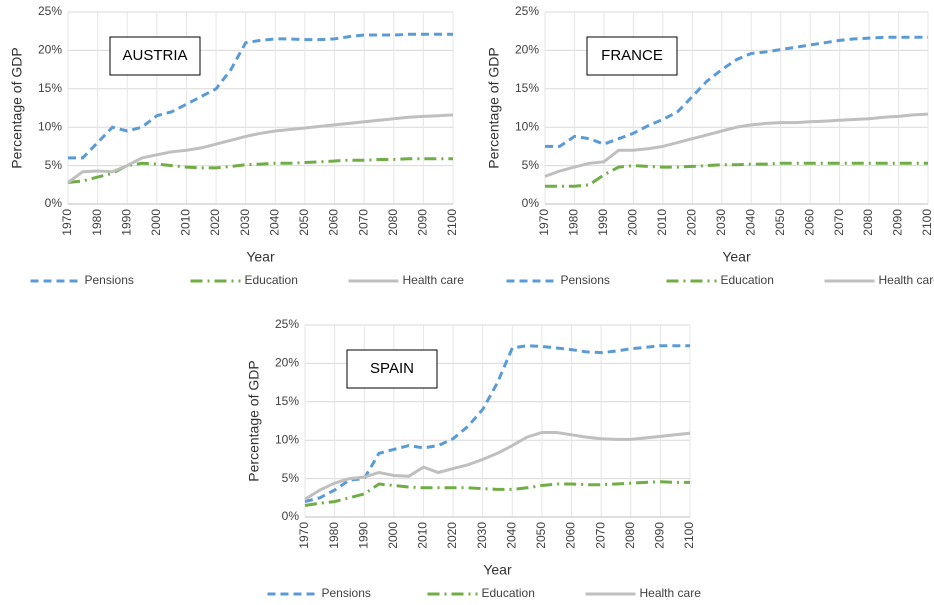 The width and height of the screenshot is (934, 605). I want to click on chart-title: AUSTRIA, so click(154, 55).